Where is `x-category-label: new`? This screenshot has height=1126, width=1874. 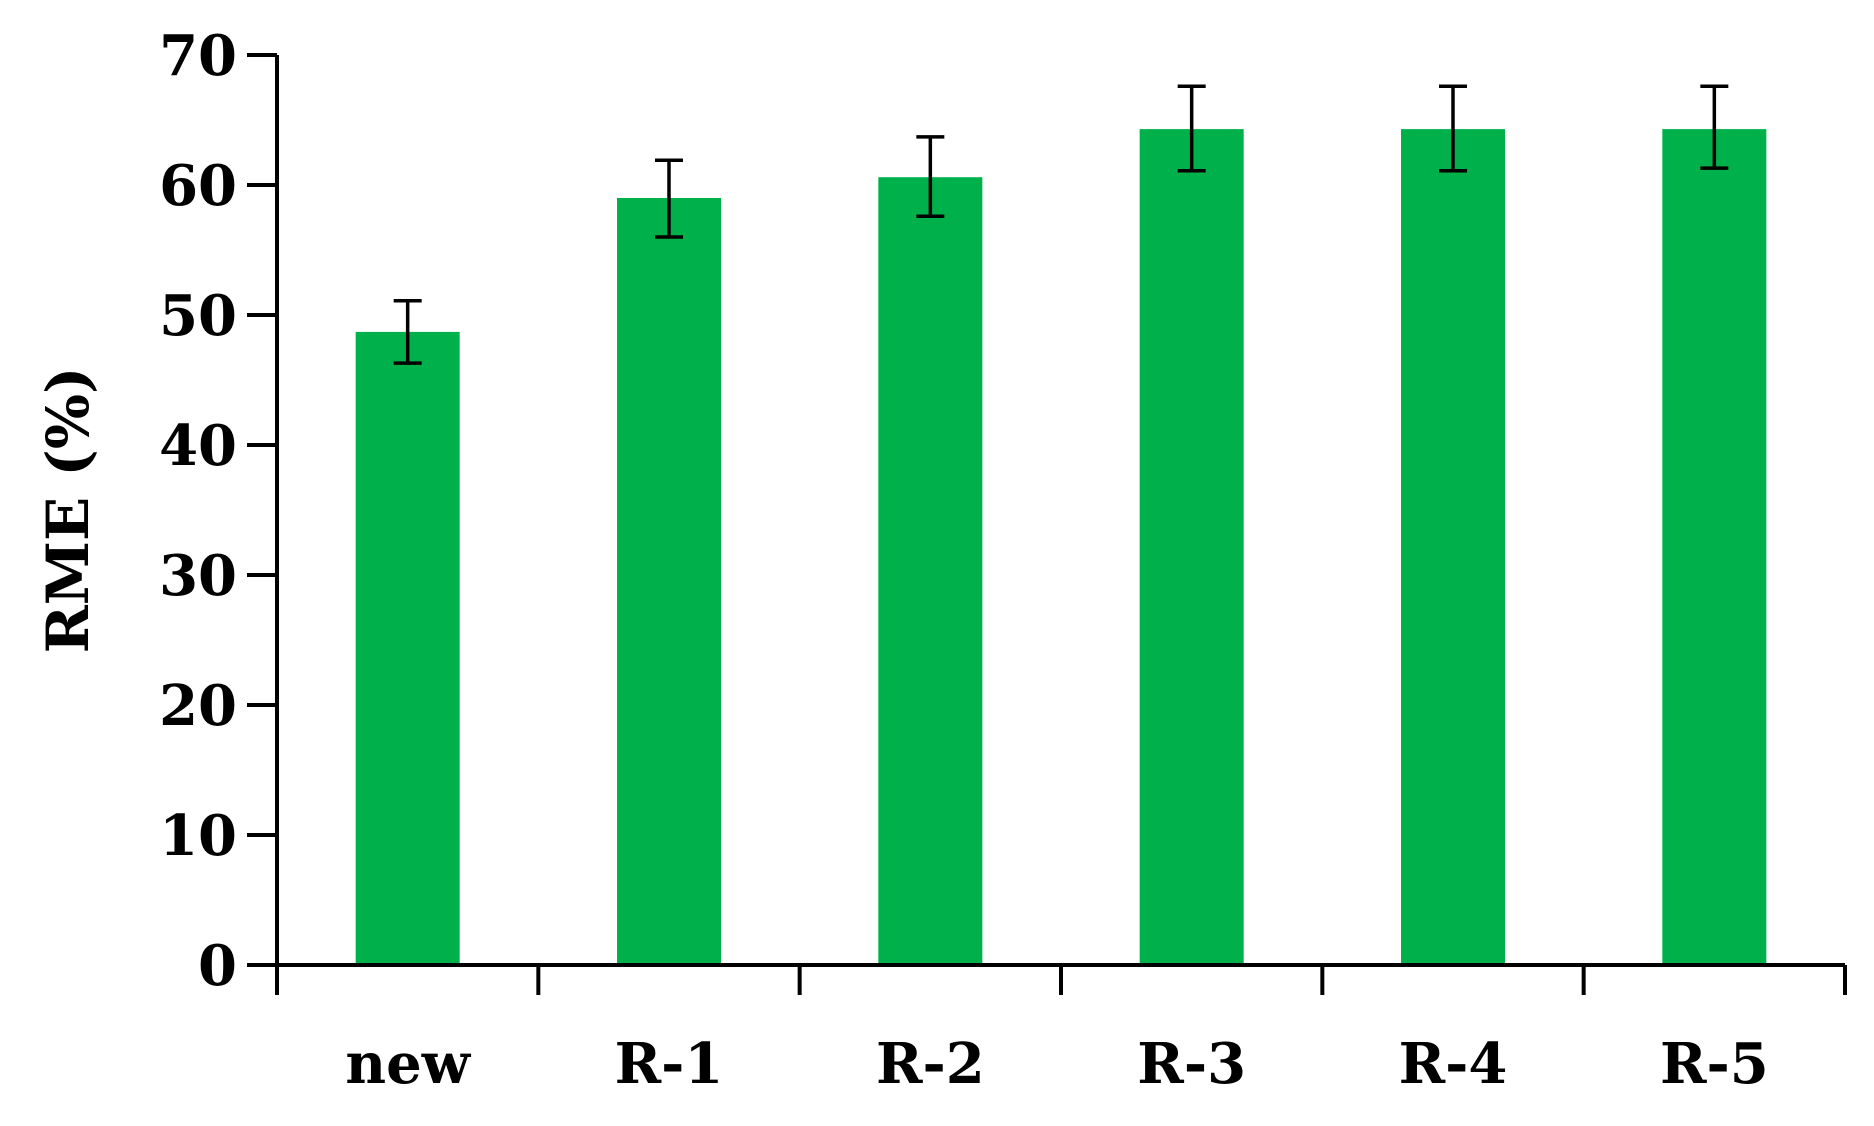 x-category-label: new is located at coordinates (408, 1064).